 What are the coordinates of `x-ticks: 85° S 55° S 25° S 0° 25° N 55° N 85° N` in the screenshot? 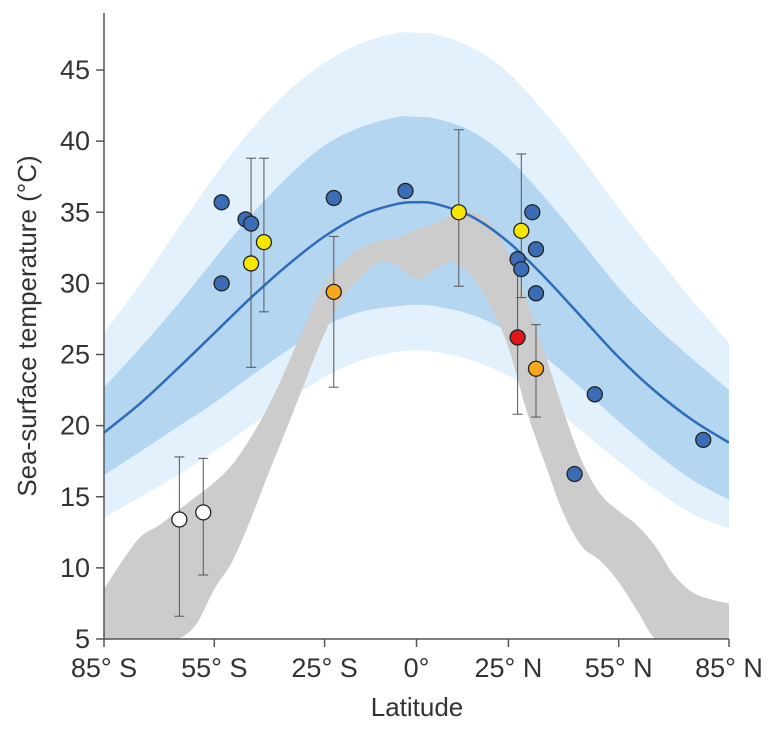 It's located at (417, 661).